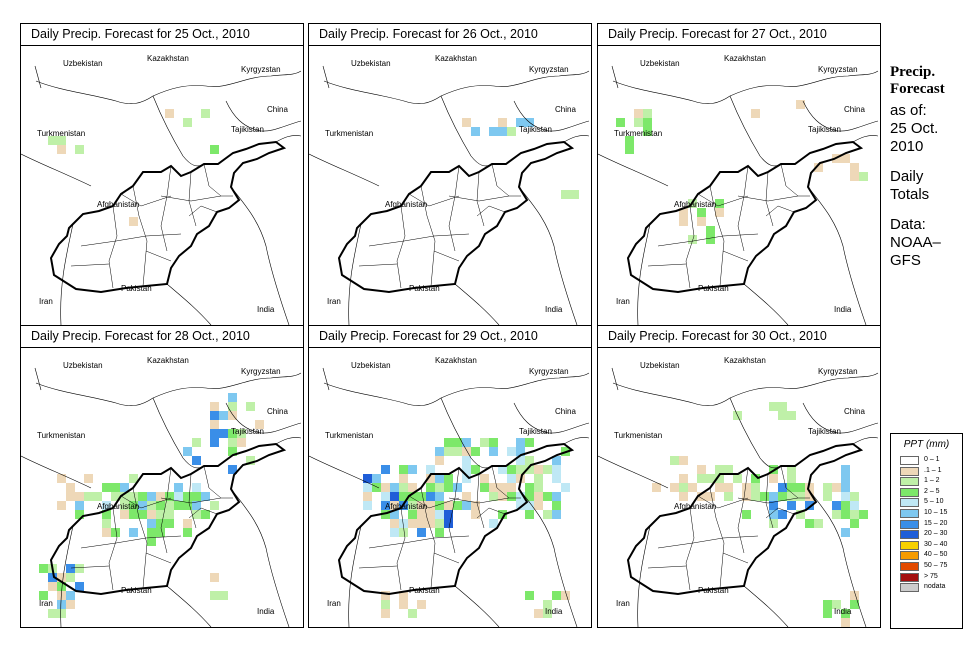 The width and height of the screenshot is (975, 646). I want to click on map-label-kyrgyzstan: Kyrgyzstan, so click(838, 69).